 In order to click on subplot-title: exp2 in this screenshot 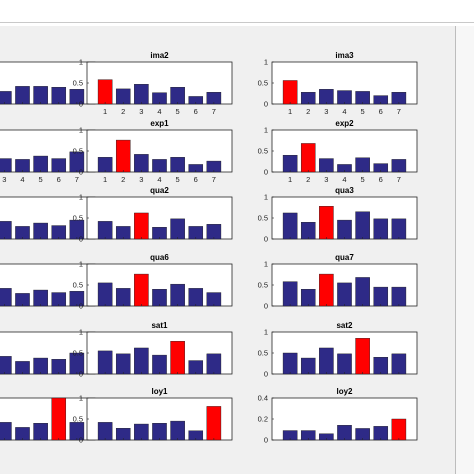, I will do `click(344, 123)`.